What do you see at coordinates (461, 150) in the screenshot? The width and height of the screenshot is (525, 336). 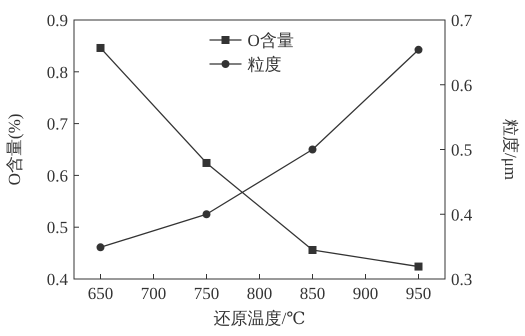 I see `y2-tick-label: 0.5` at bounding box center [461, 150].